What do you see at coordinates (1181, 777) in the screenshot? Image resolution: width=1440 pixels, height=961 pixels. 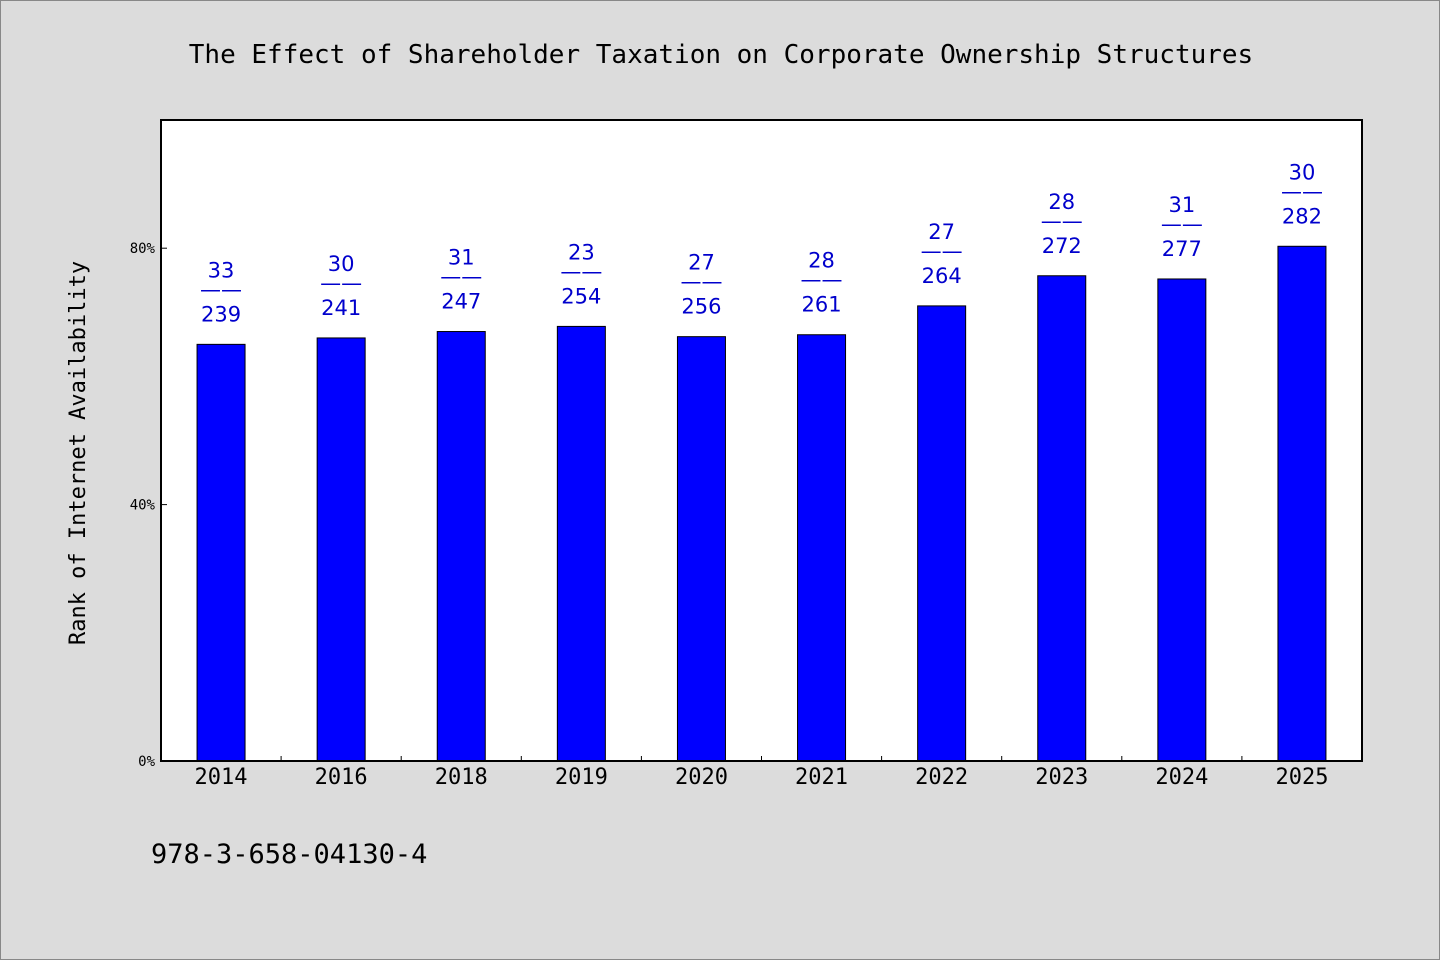 I see `x-tick-label: 2024` at bounding box center [1181, 777].